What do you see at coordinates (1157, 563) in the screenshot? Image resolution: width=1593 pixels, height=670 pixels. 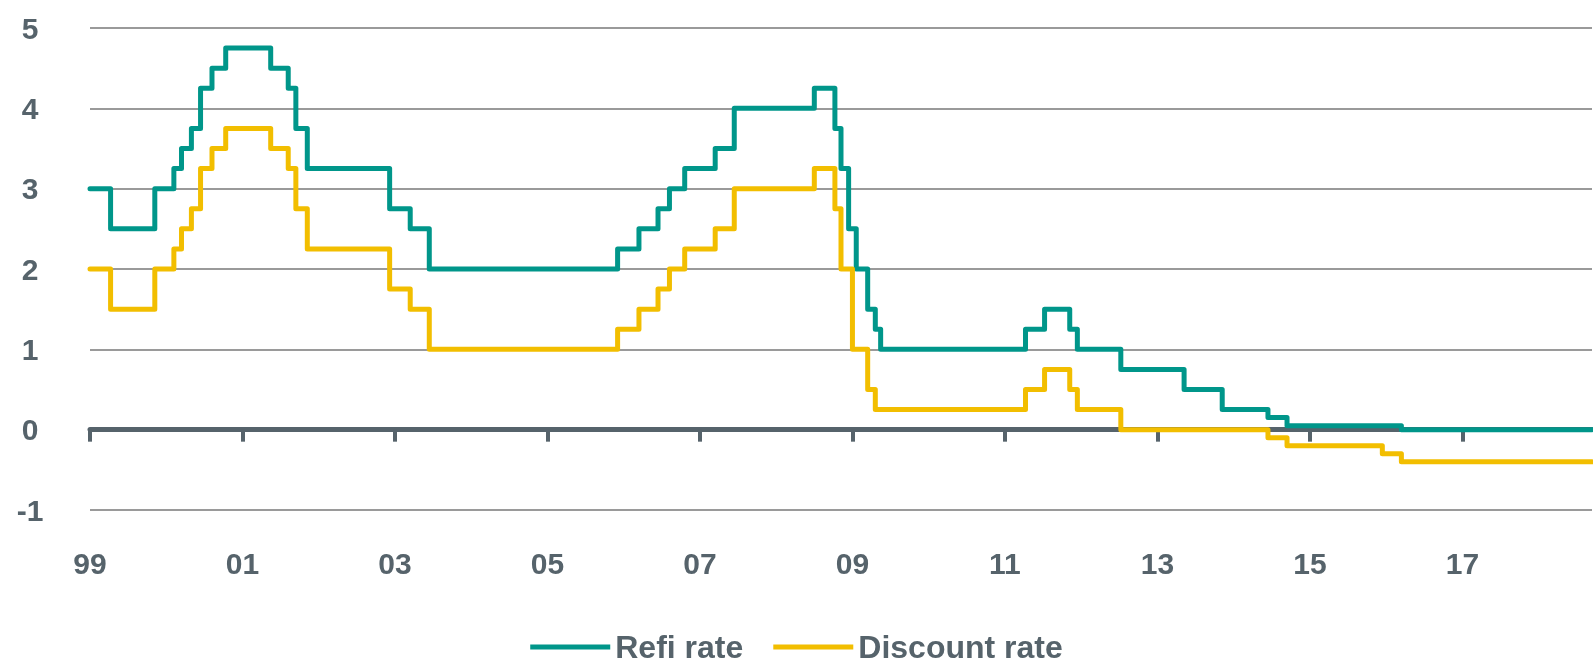 I see `x-tick-label: 13` at bounding box center [1157, 563].